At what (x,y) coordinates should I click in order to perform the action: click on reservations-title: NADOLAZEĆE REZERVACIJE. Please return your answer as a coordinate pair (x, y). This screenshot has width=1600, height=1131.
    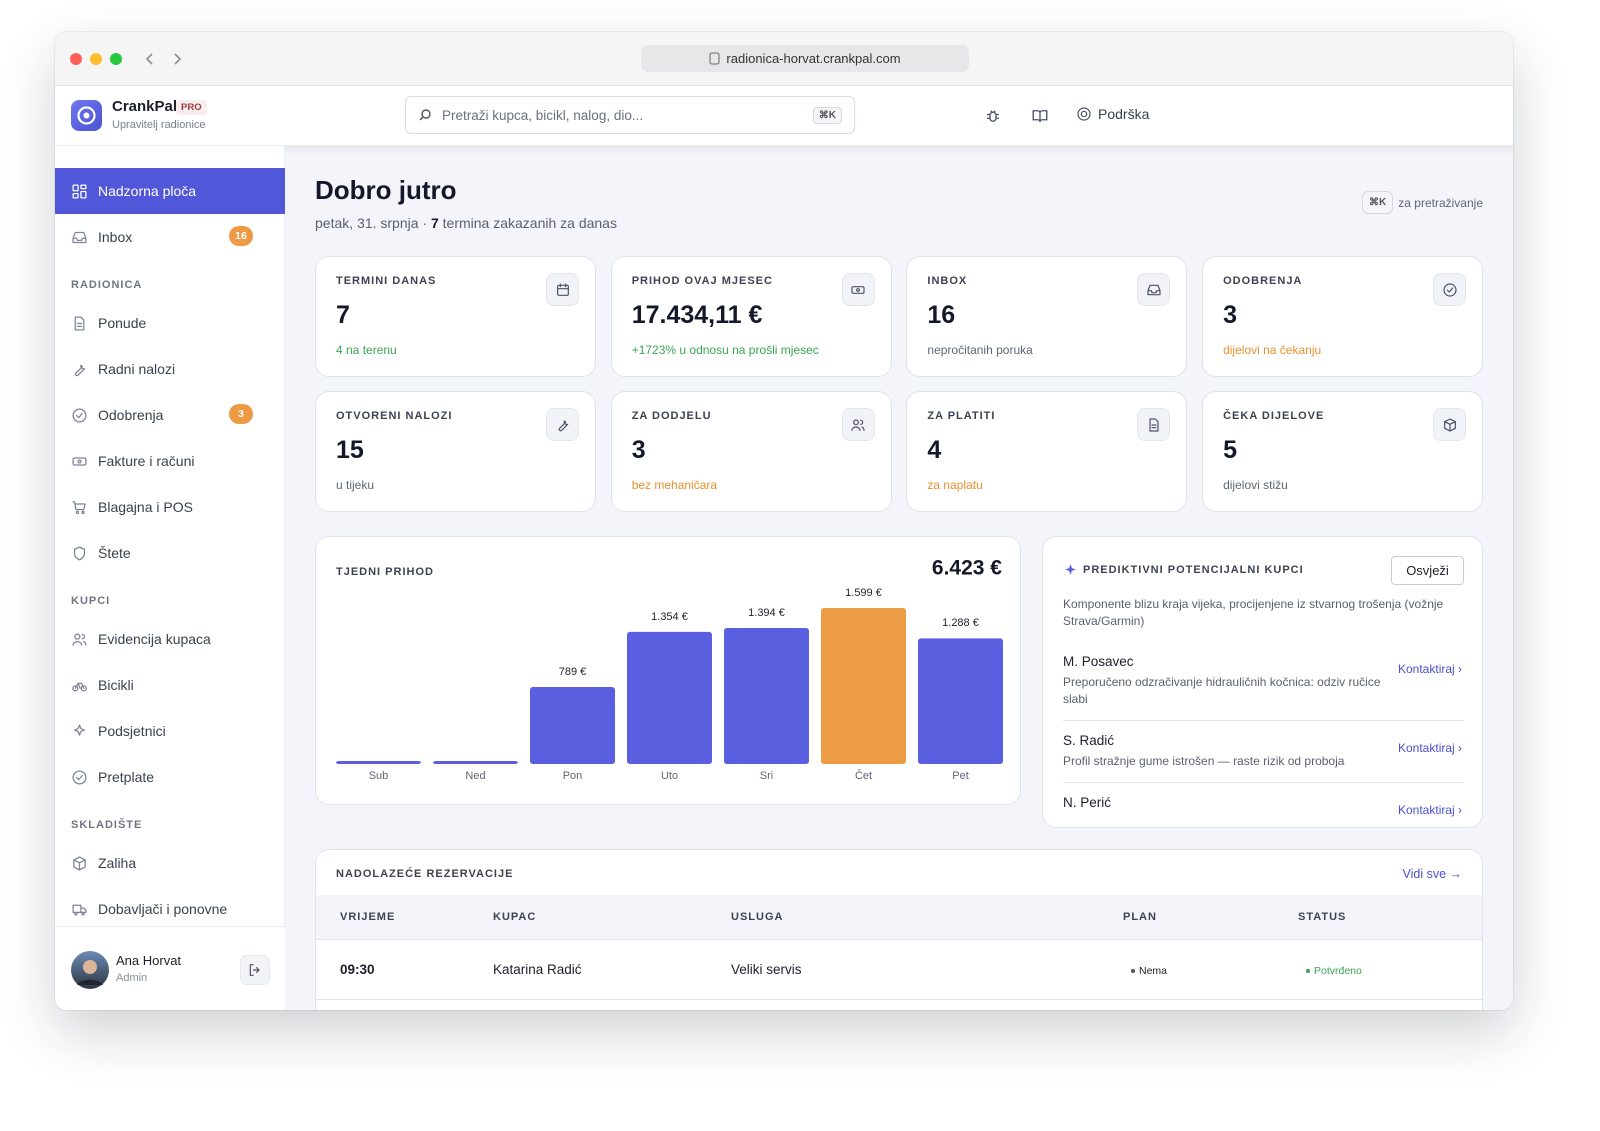
    Looking at the image, I should click on (425, 874).